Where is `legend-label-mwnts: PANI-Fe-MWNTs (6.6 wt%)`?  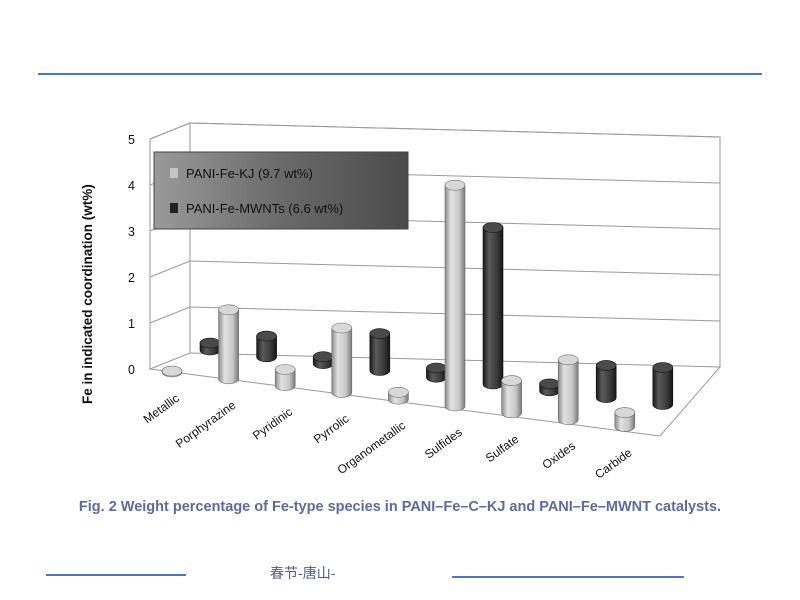
legend-label-mwnts: PANI-Fe-MWNTs (6.6 wt%) is located at coordinates (264, 208).